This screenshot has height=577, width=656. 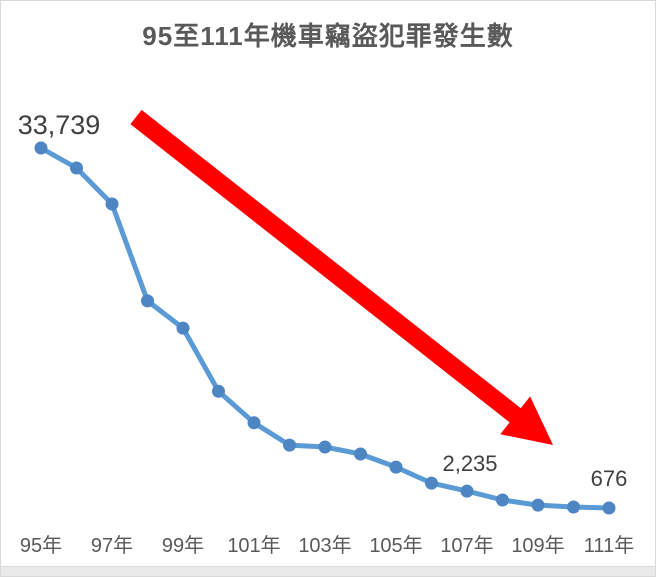 I want to click on chart-title: 95至111年機車竊盜犯罪發生數, so click(x=328, y=36).